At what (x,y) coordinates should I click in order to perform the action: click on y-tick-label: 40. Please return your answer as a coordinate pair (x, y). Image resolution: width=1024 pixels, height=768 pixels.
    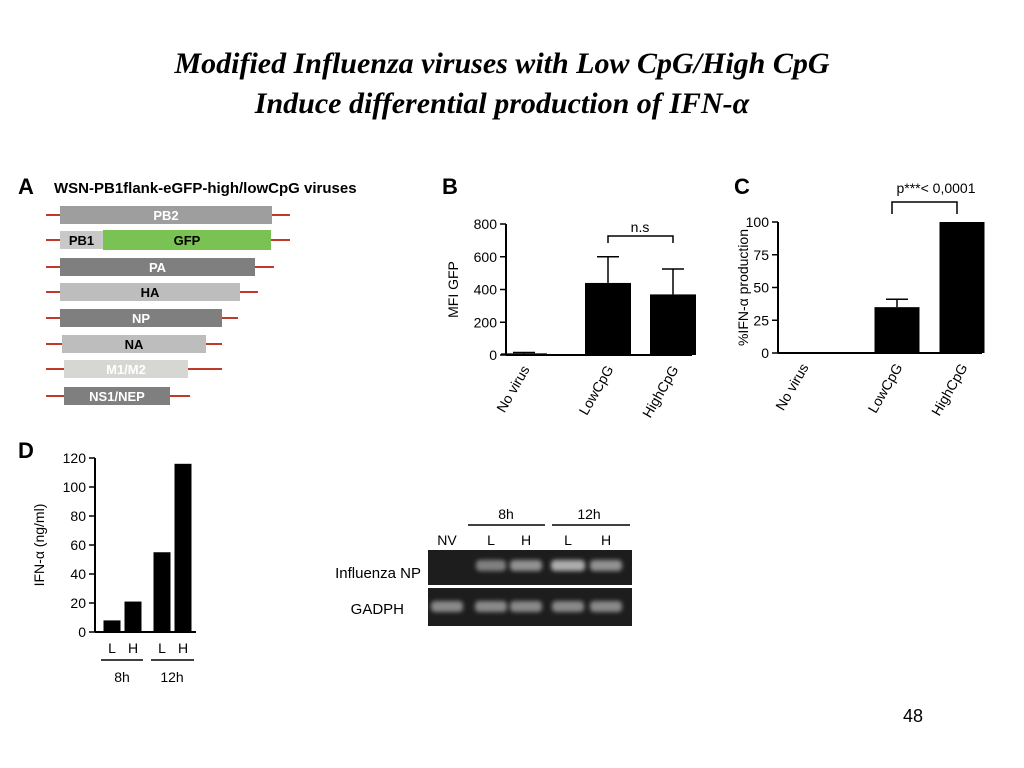
    Looking at the image, I should click on (78, 574).